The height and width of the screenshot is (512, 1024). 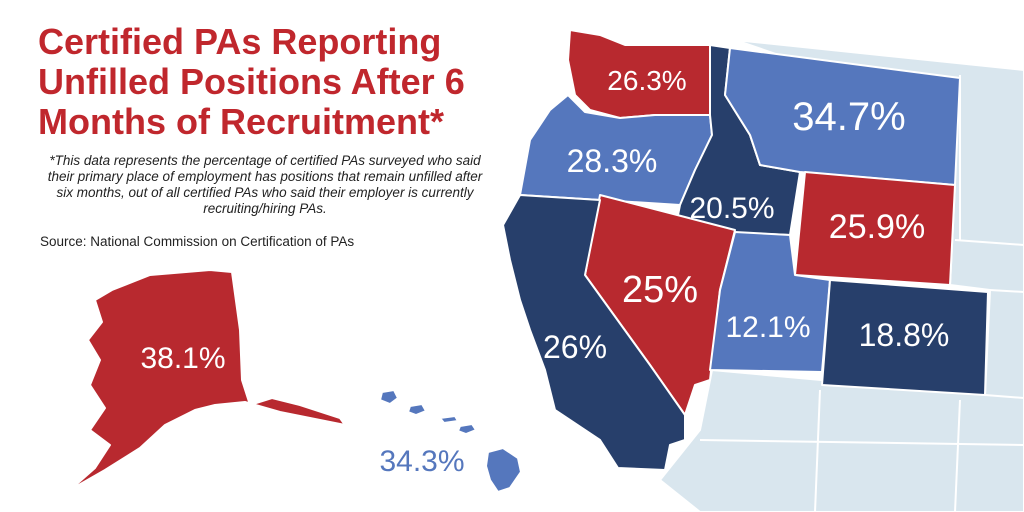 What do you see at coordinates (848, 117) in the screenshot?
I see `montana-value-label: 34.7%` at bounding box center [848, 117].